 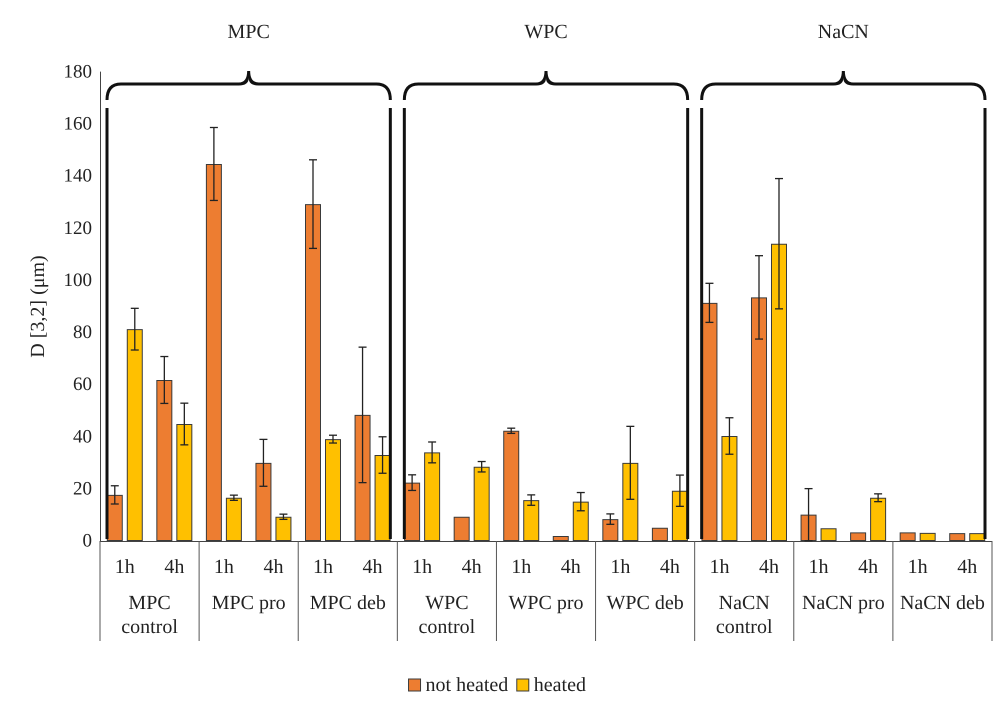 What do you see at coordinates (843, 32) in the screenshot?
I see `text: NaCN` at bounding box center [843, 32].